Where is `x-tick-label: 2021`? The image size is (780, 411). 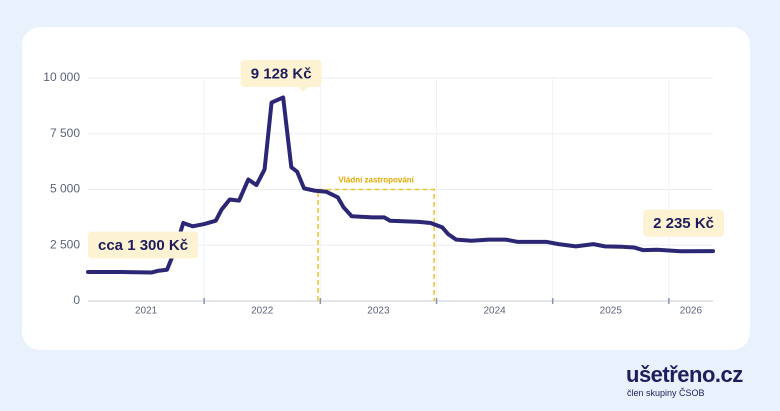 x-tick-label: 2021 is located at coordinates (146, 311).